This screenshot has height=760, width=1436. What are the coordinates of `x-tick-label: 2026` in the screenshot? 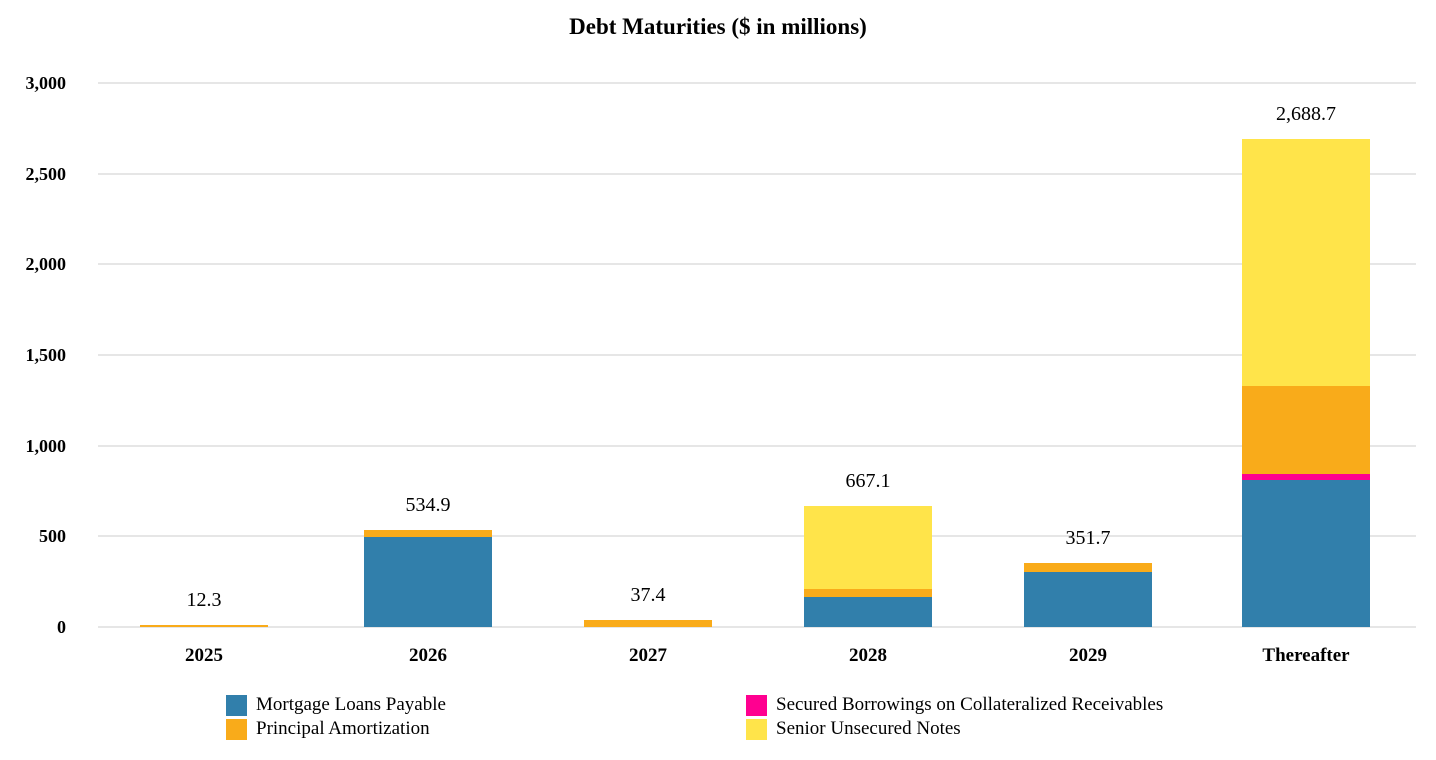 It's located at (428, 655).